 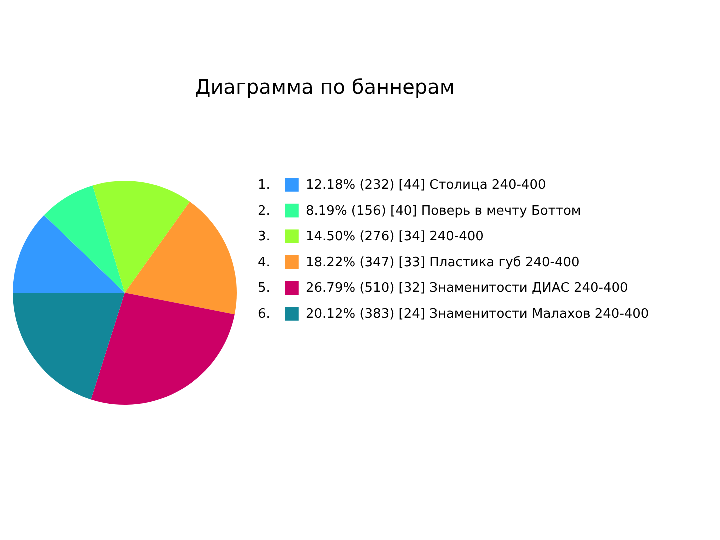 I want to click on legend-label: 20.12% (383) [24] Знаменитости Малахов 240-400, so click(x=478, y=314).